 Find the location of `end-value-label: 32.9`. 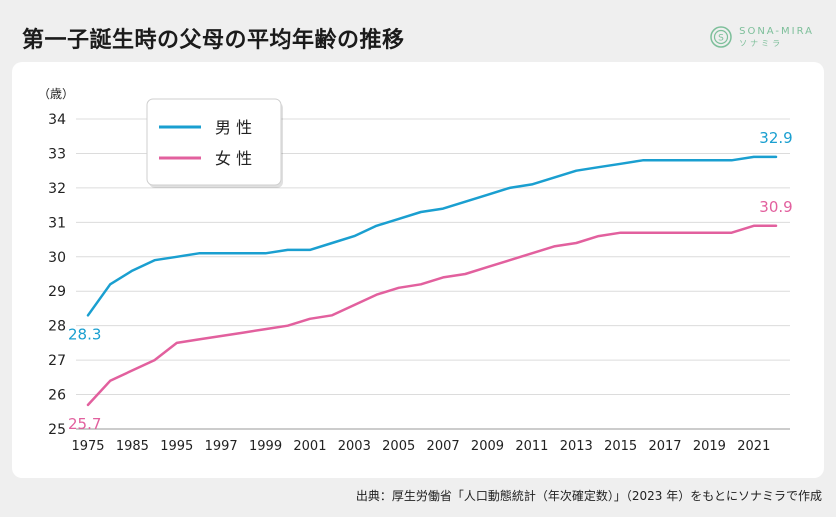

end-value-label: 32.9 is located at coordinates (775, 138).